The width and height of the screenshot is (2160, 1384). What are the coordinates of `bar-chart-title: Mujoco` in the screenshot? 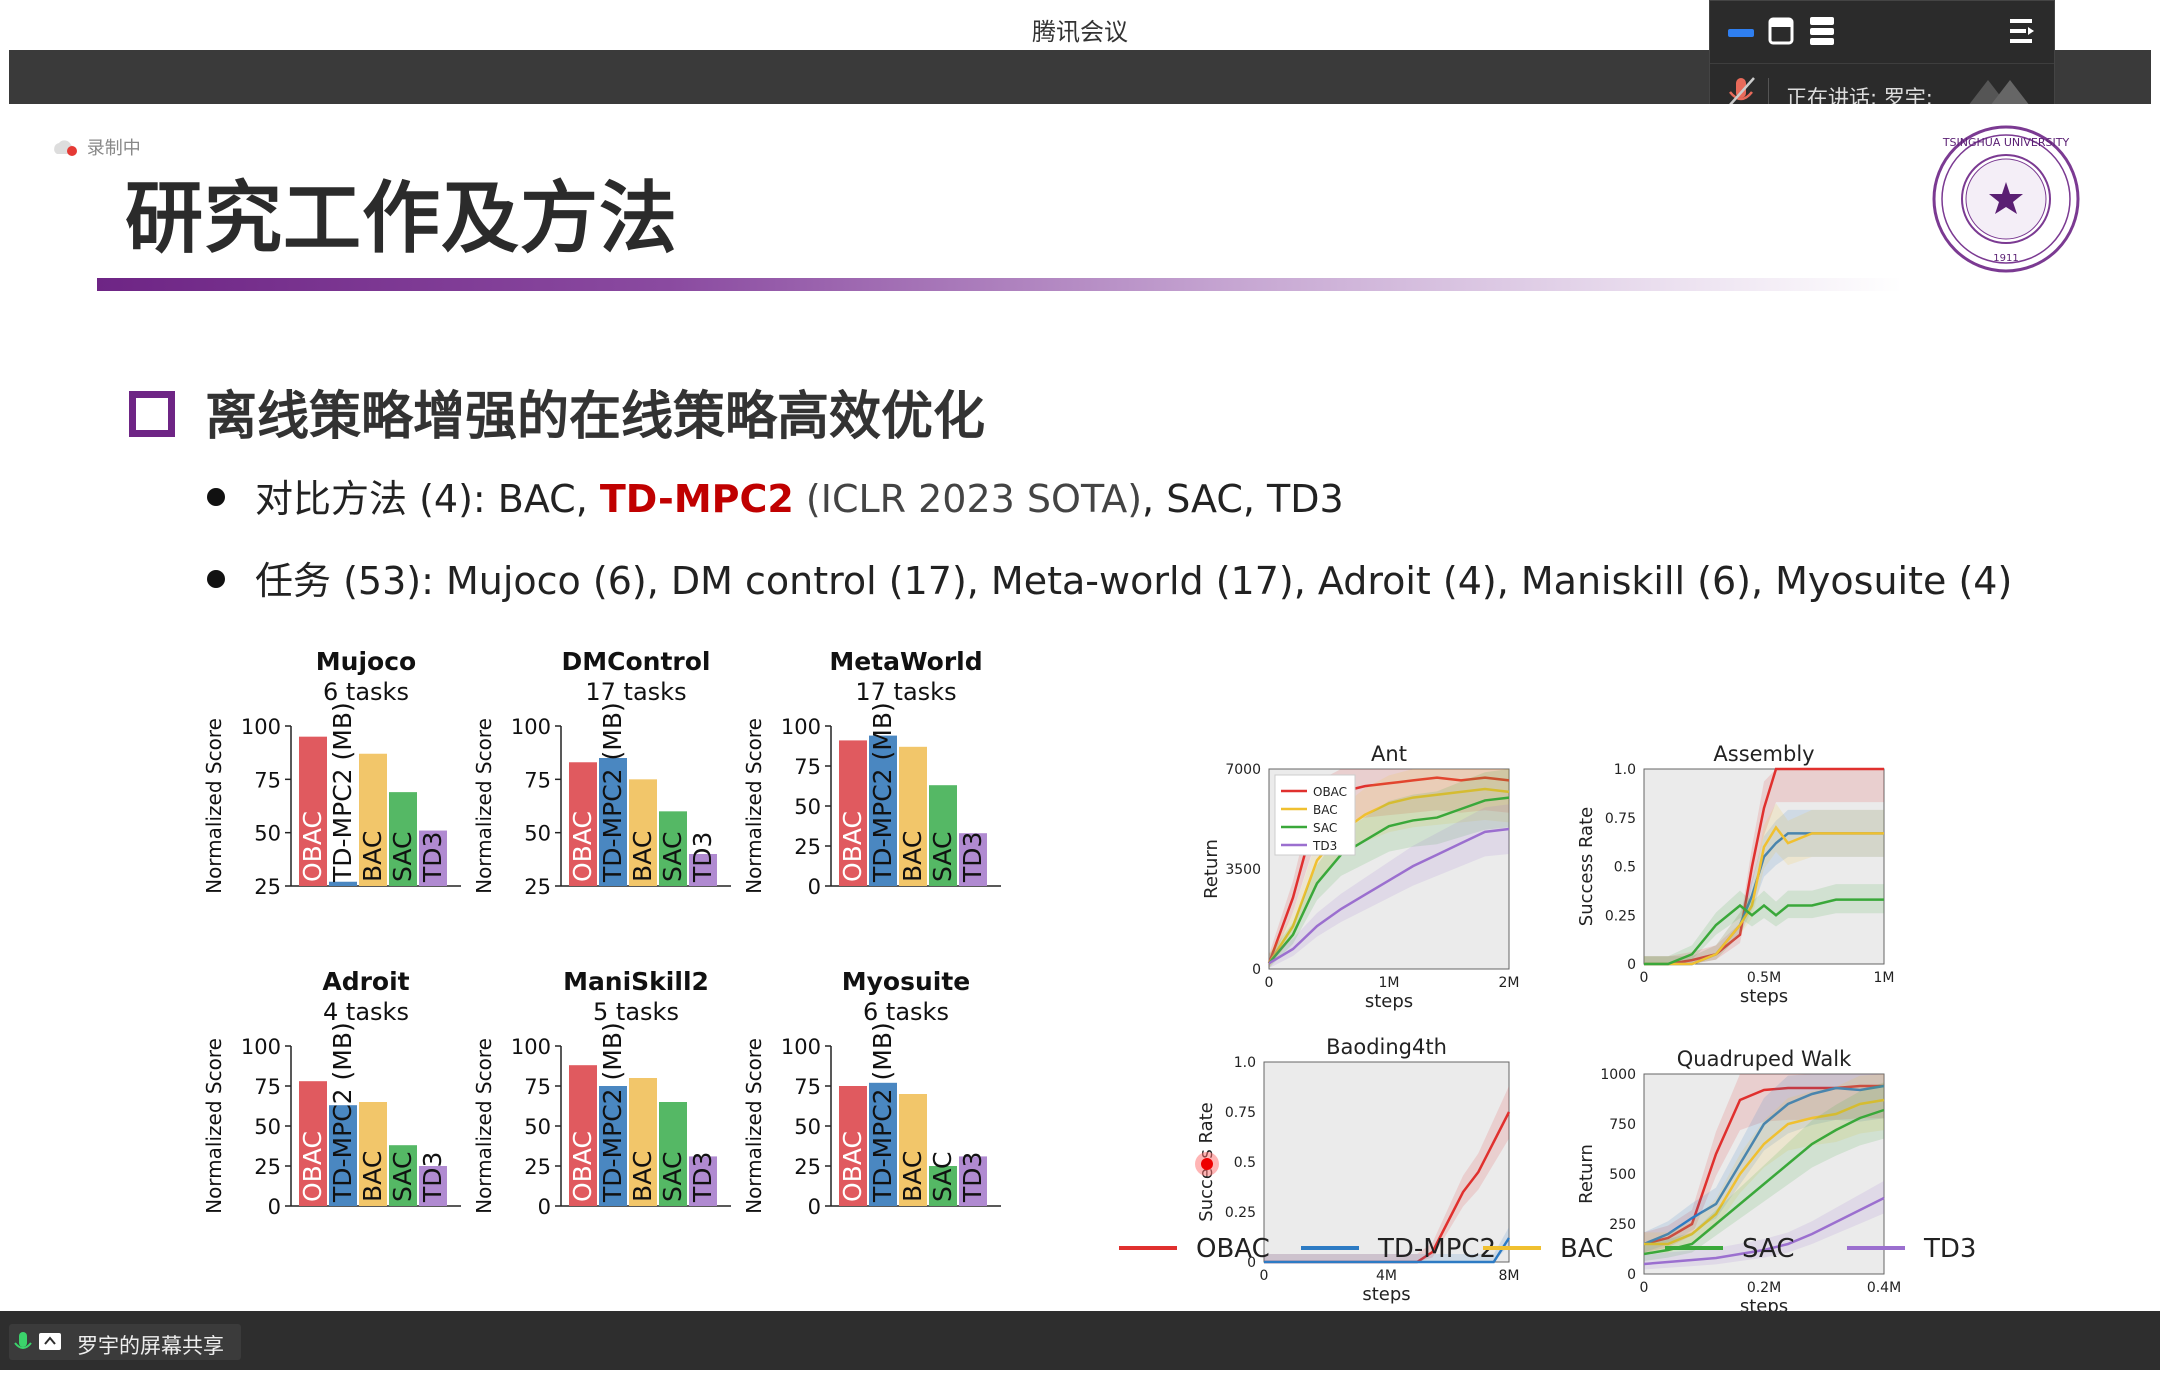 It's located at (366, 661).